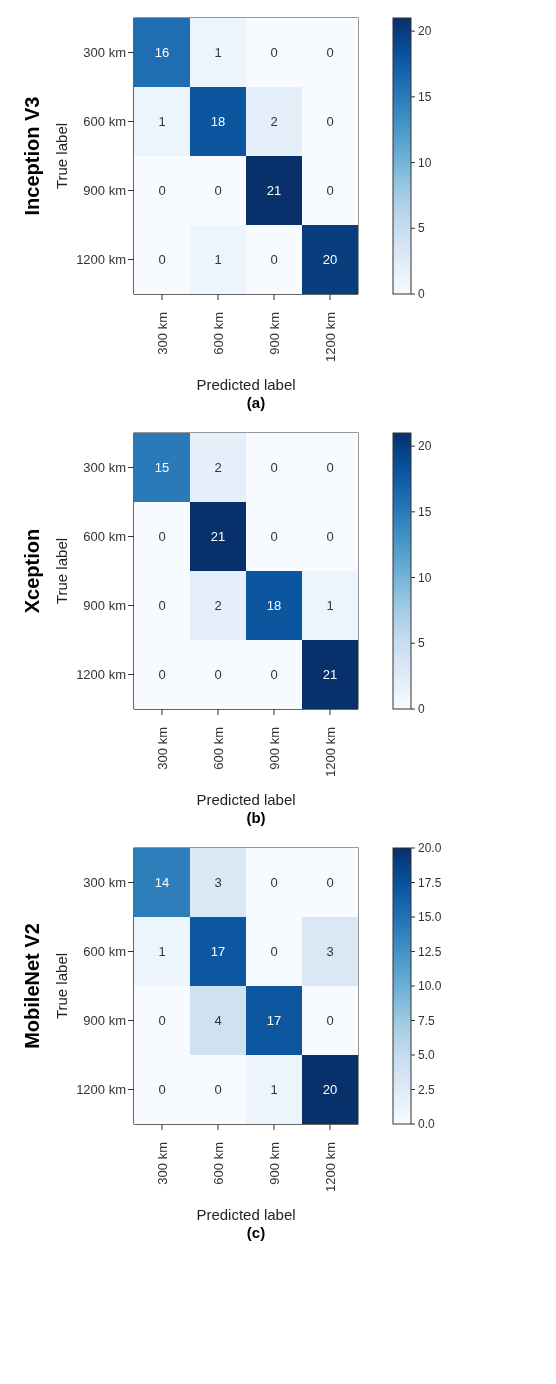 The width and height of the screenshot is (556, 1384). I want to click on text: Xception, so click(32, 571).